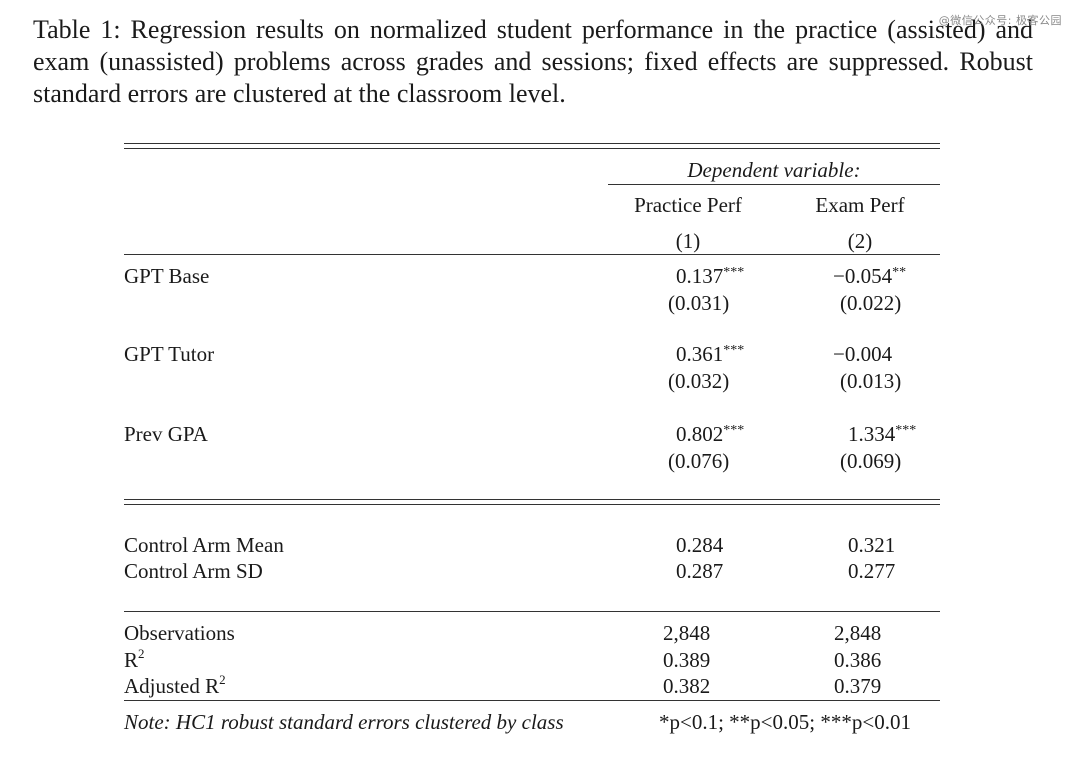  Describe the element at coordinates (167, 276) in the screenshot. I see `row-label-gpt-base: GPT Base` at that location.